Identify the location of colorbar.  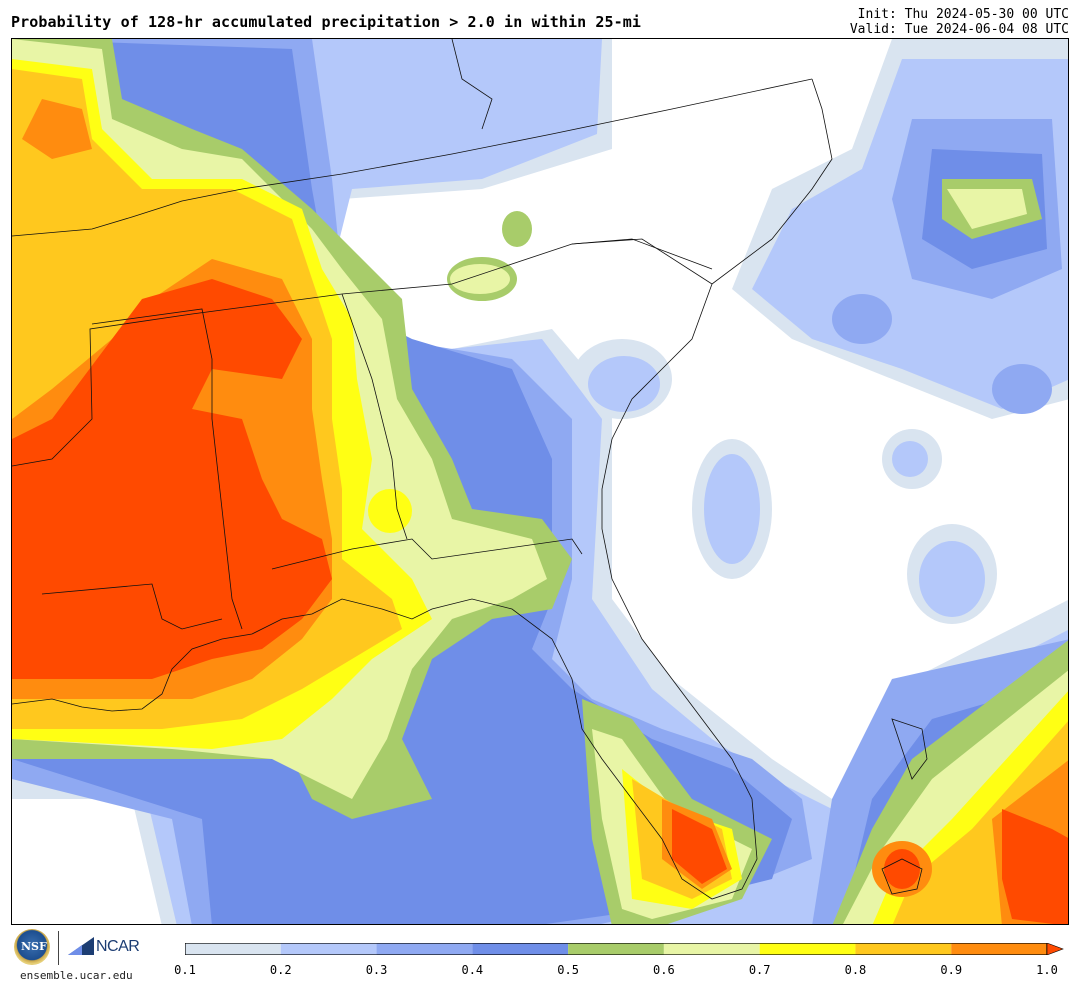
(624, 949).